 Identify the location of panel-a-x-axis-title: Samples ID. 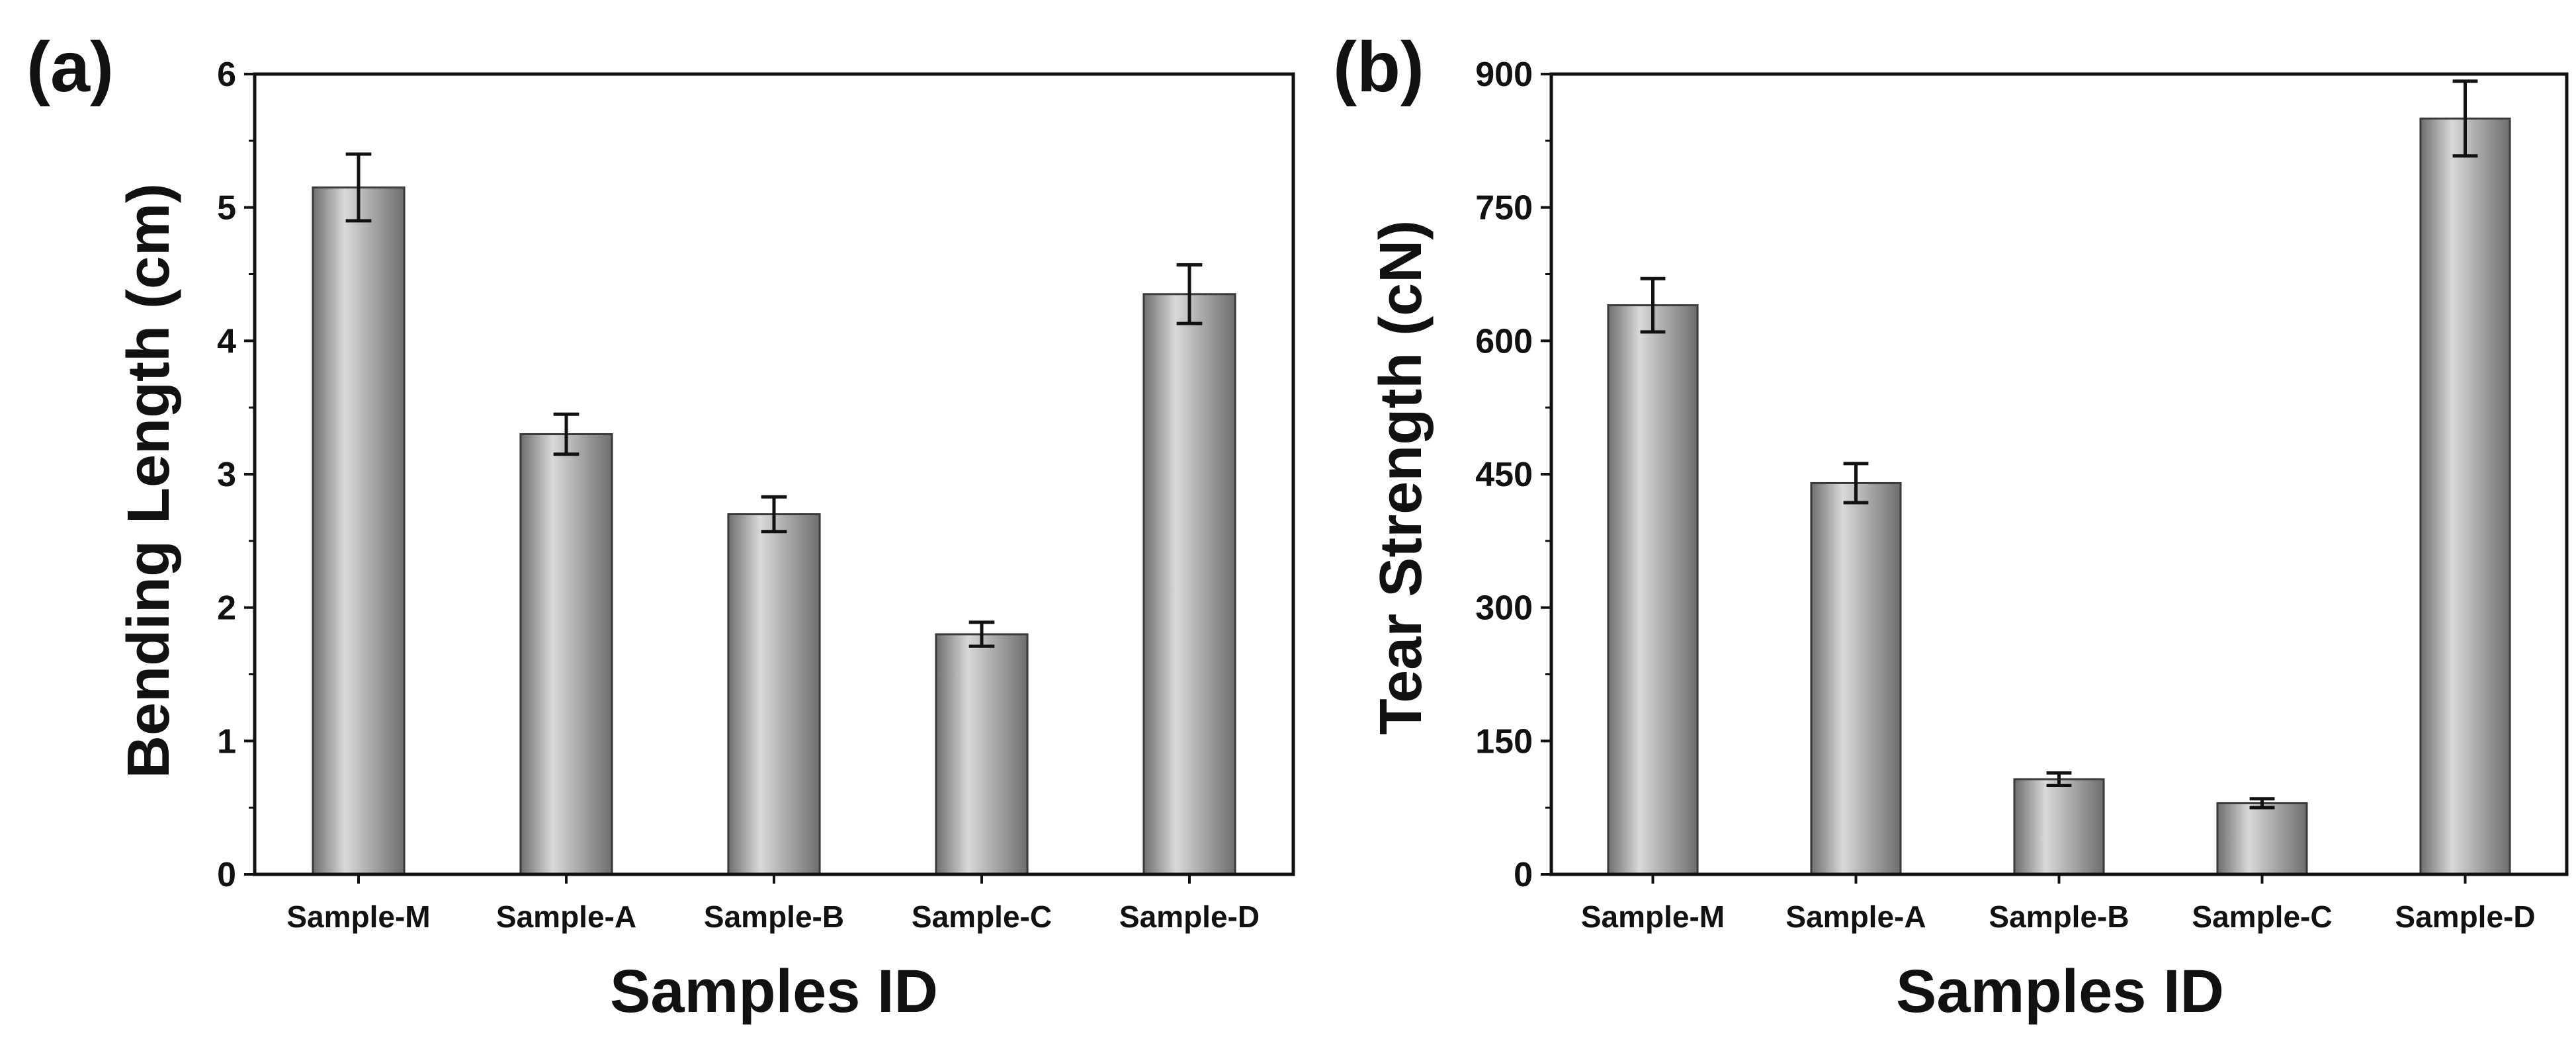
(774, 991).